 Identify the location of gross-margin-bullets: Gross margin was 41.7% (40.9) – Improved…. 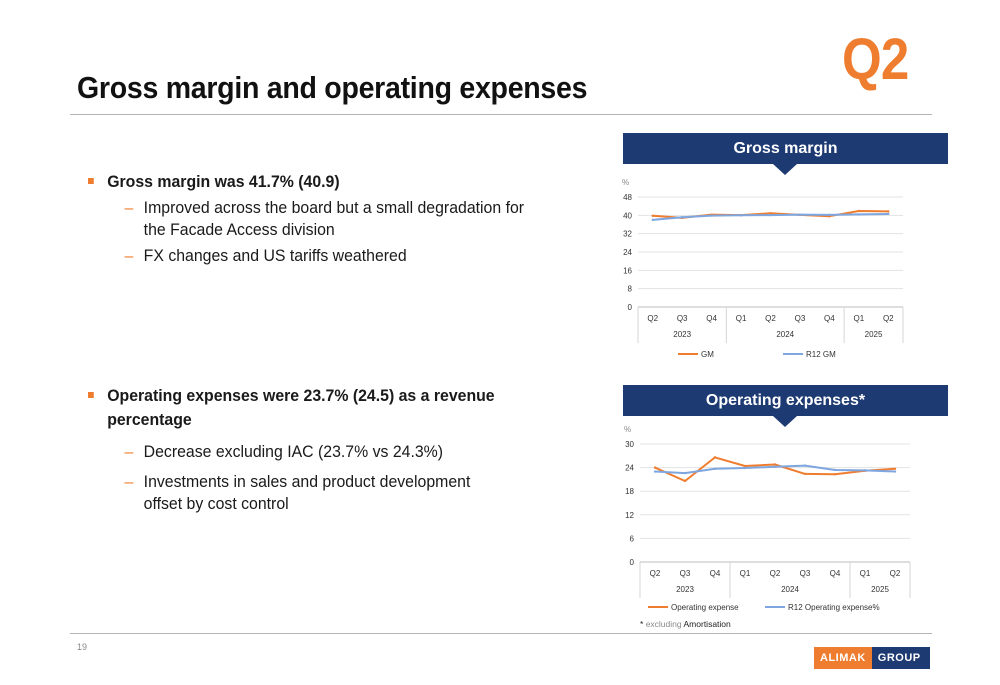
(318, 218).